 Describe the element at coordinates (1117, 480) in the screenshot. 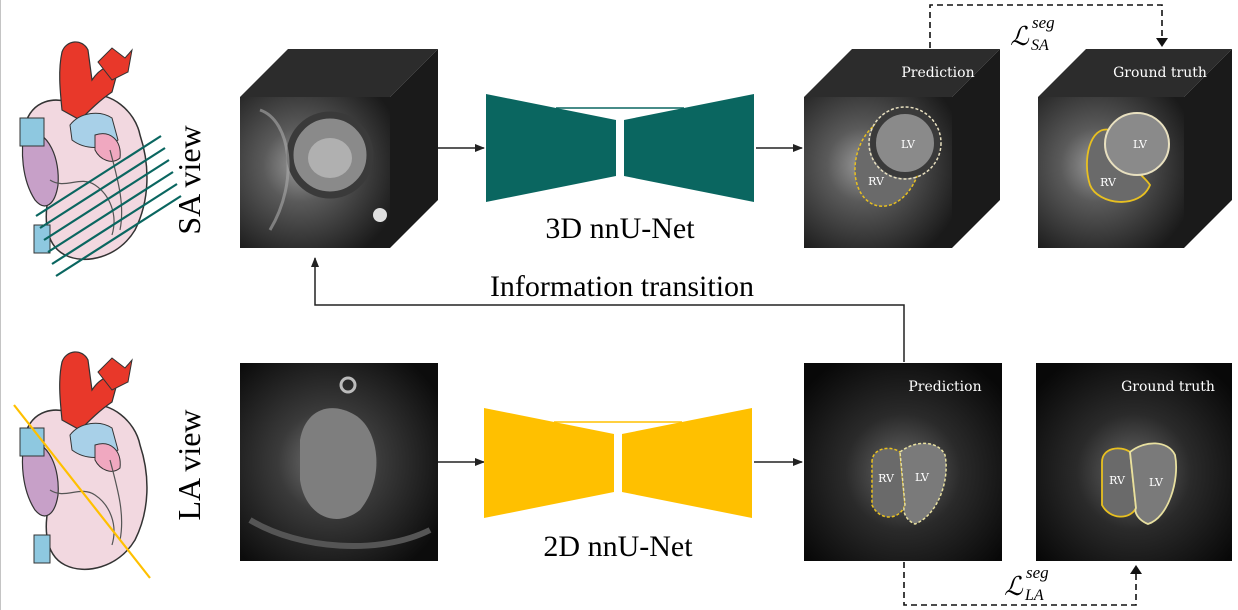

I see `la-gt-rv: RV` at that location.